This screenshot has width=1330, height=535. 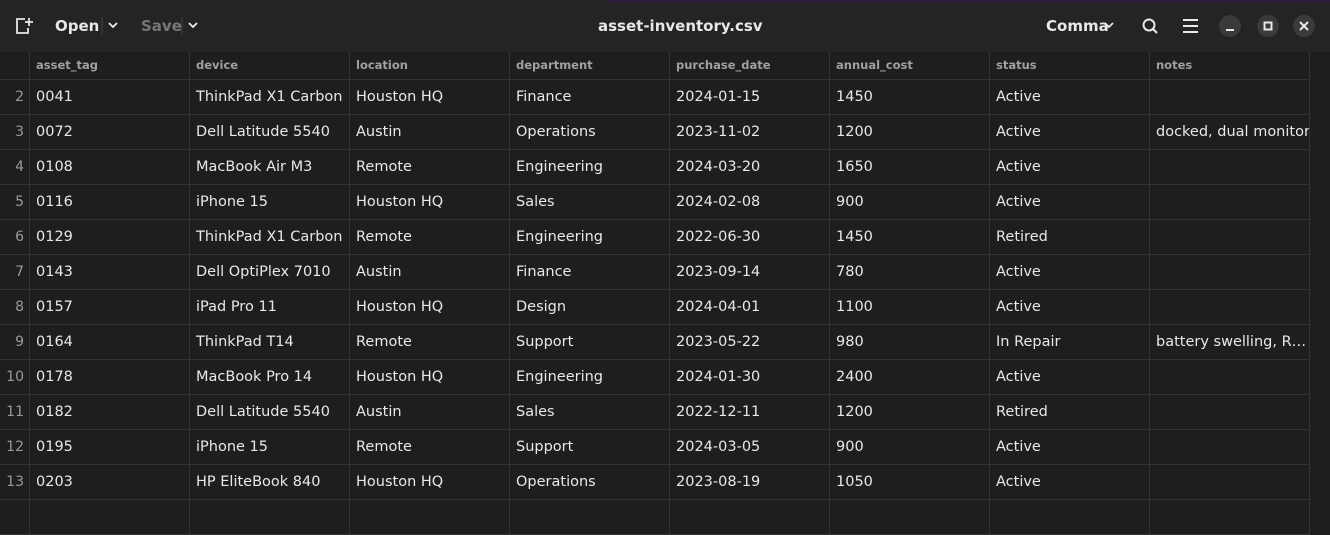 What do you see at coordinates (161, 26) in the screenshot?
I see `save-button: Save` at bounding box center [161, 26].